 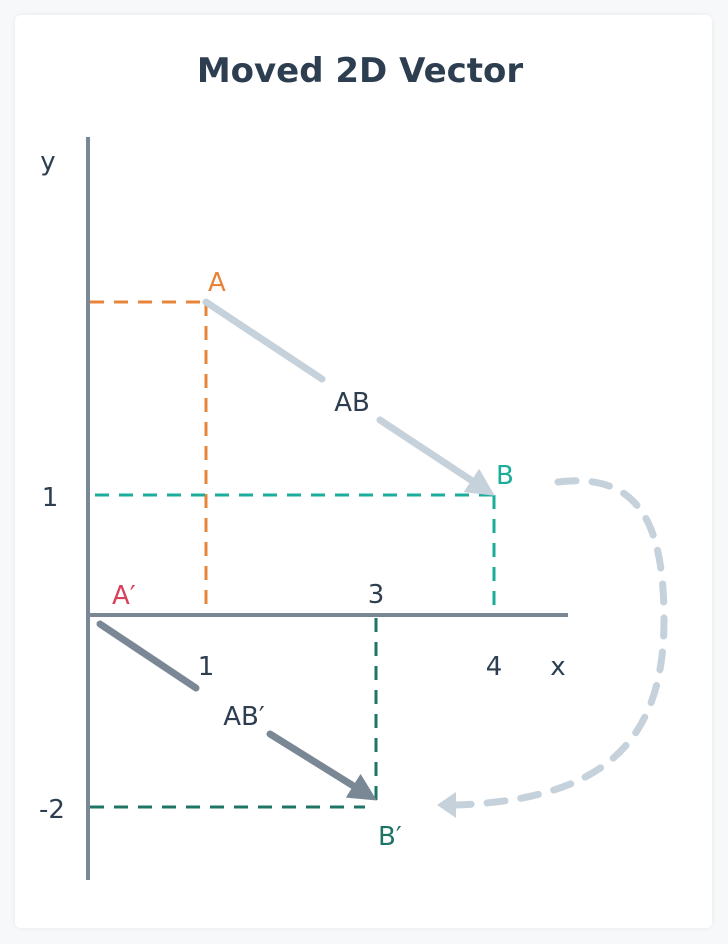 I want to click on diagram-title: Moved 2D Vector, so click(x=360, y=71).